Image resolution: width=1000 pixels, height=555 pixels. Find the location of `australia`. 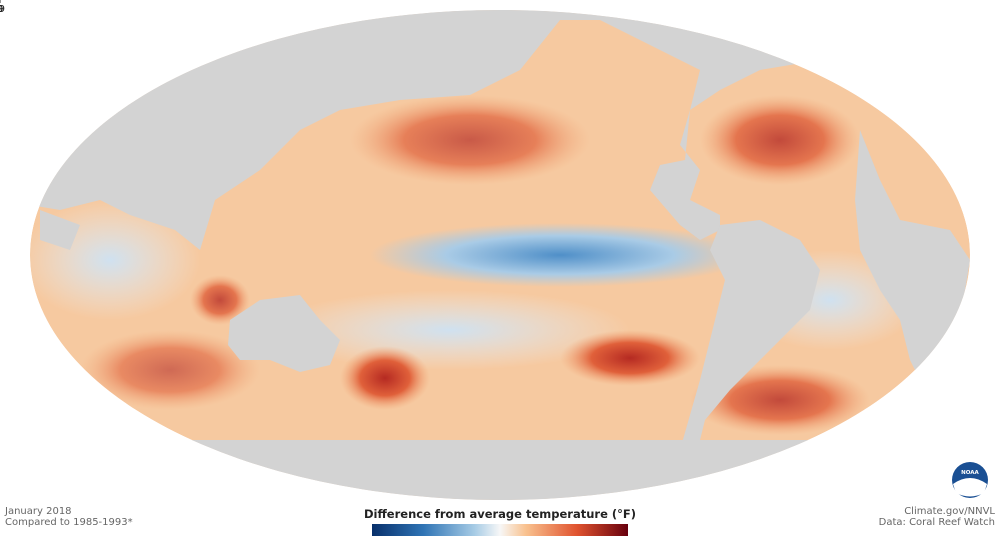

australia is located at coordinates (284, 333).